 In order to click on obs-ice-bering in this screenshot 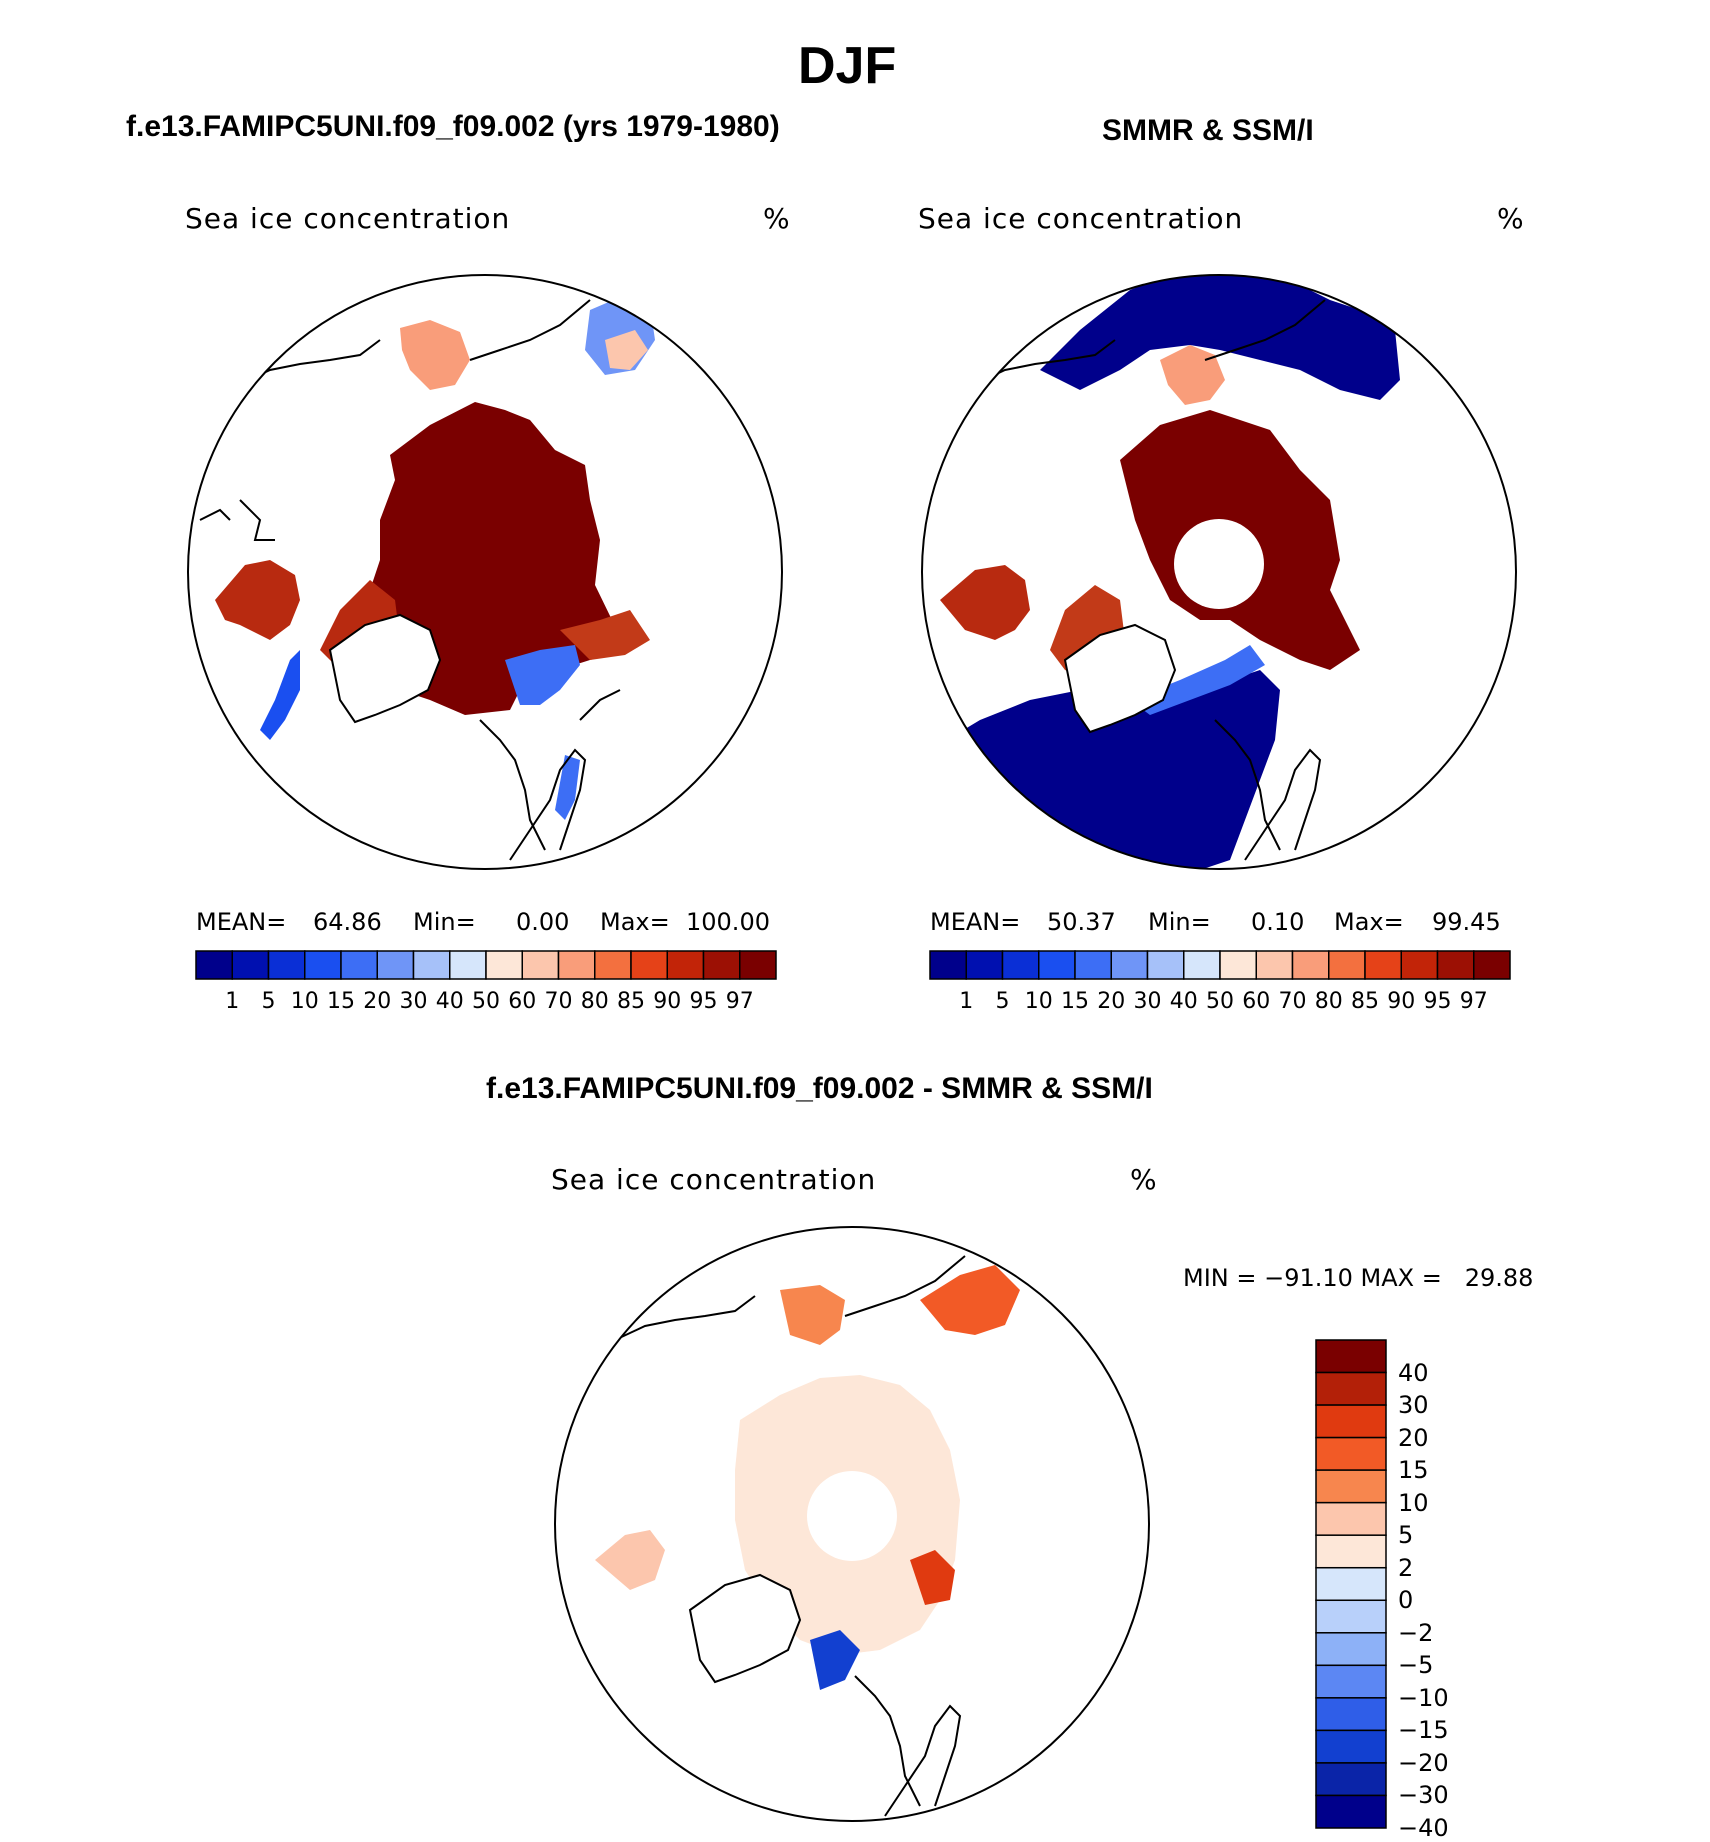, I will do `click(1192, 375)`.